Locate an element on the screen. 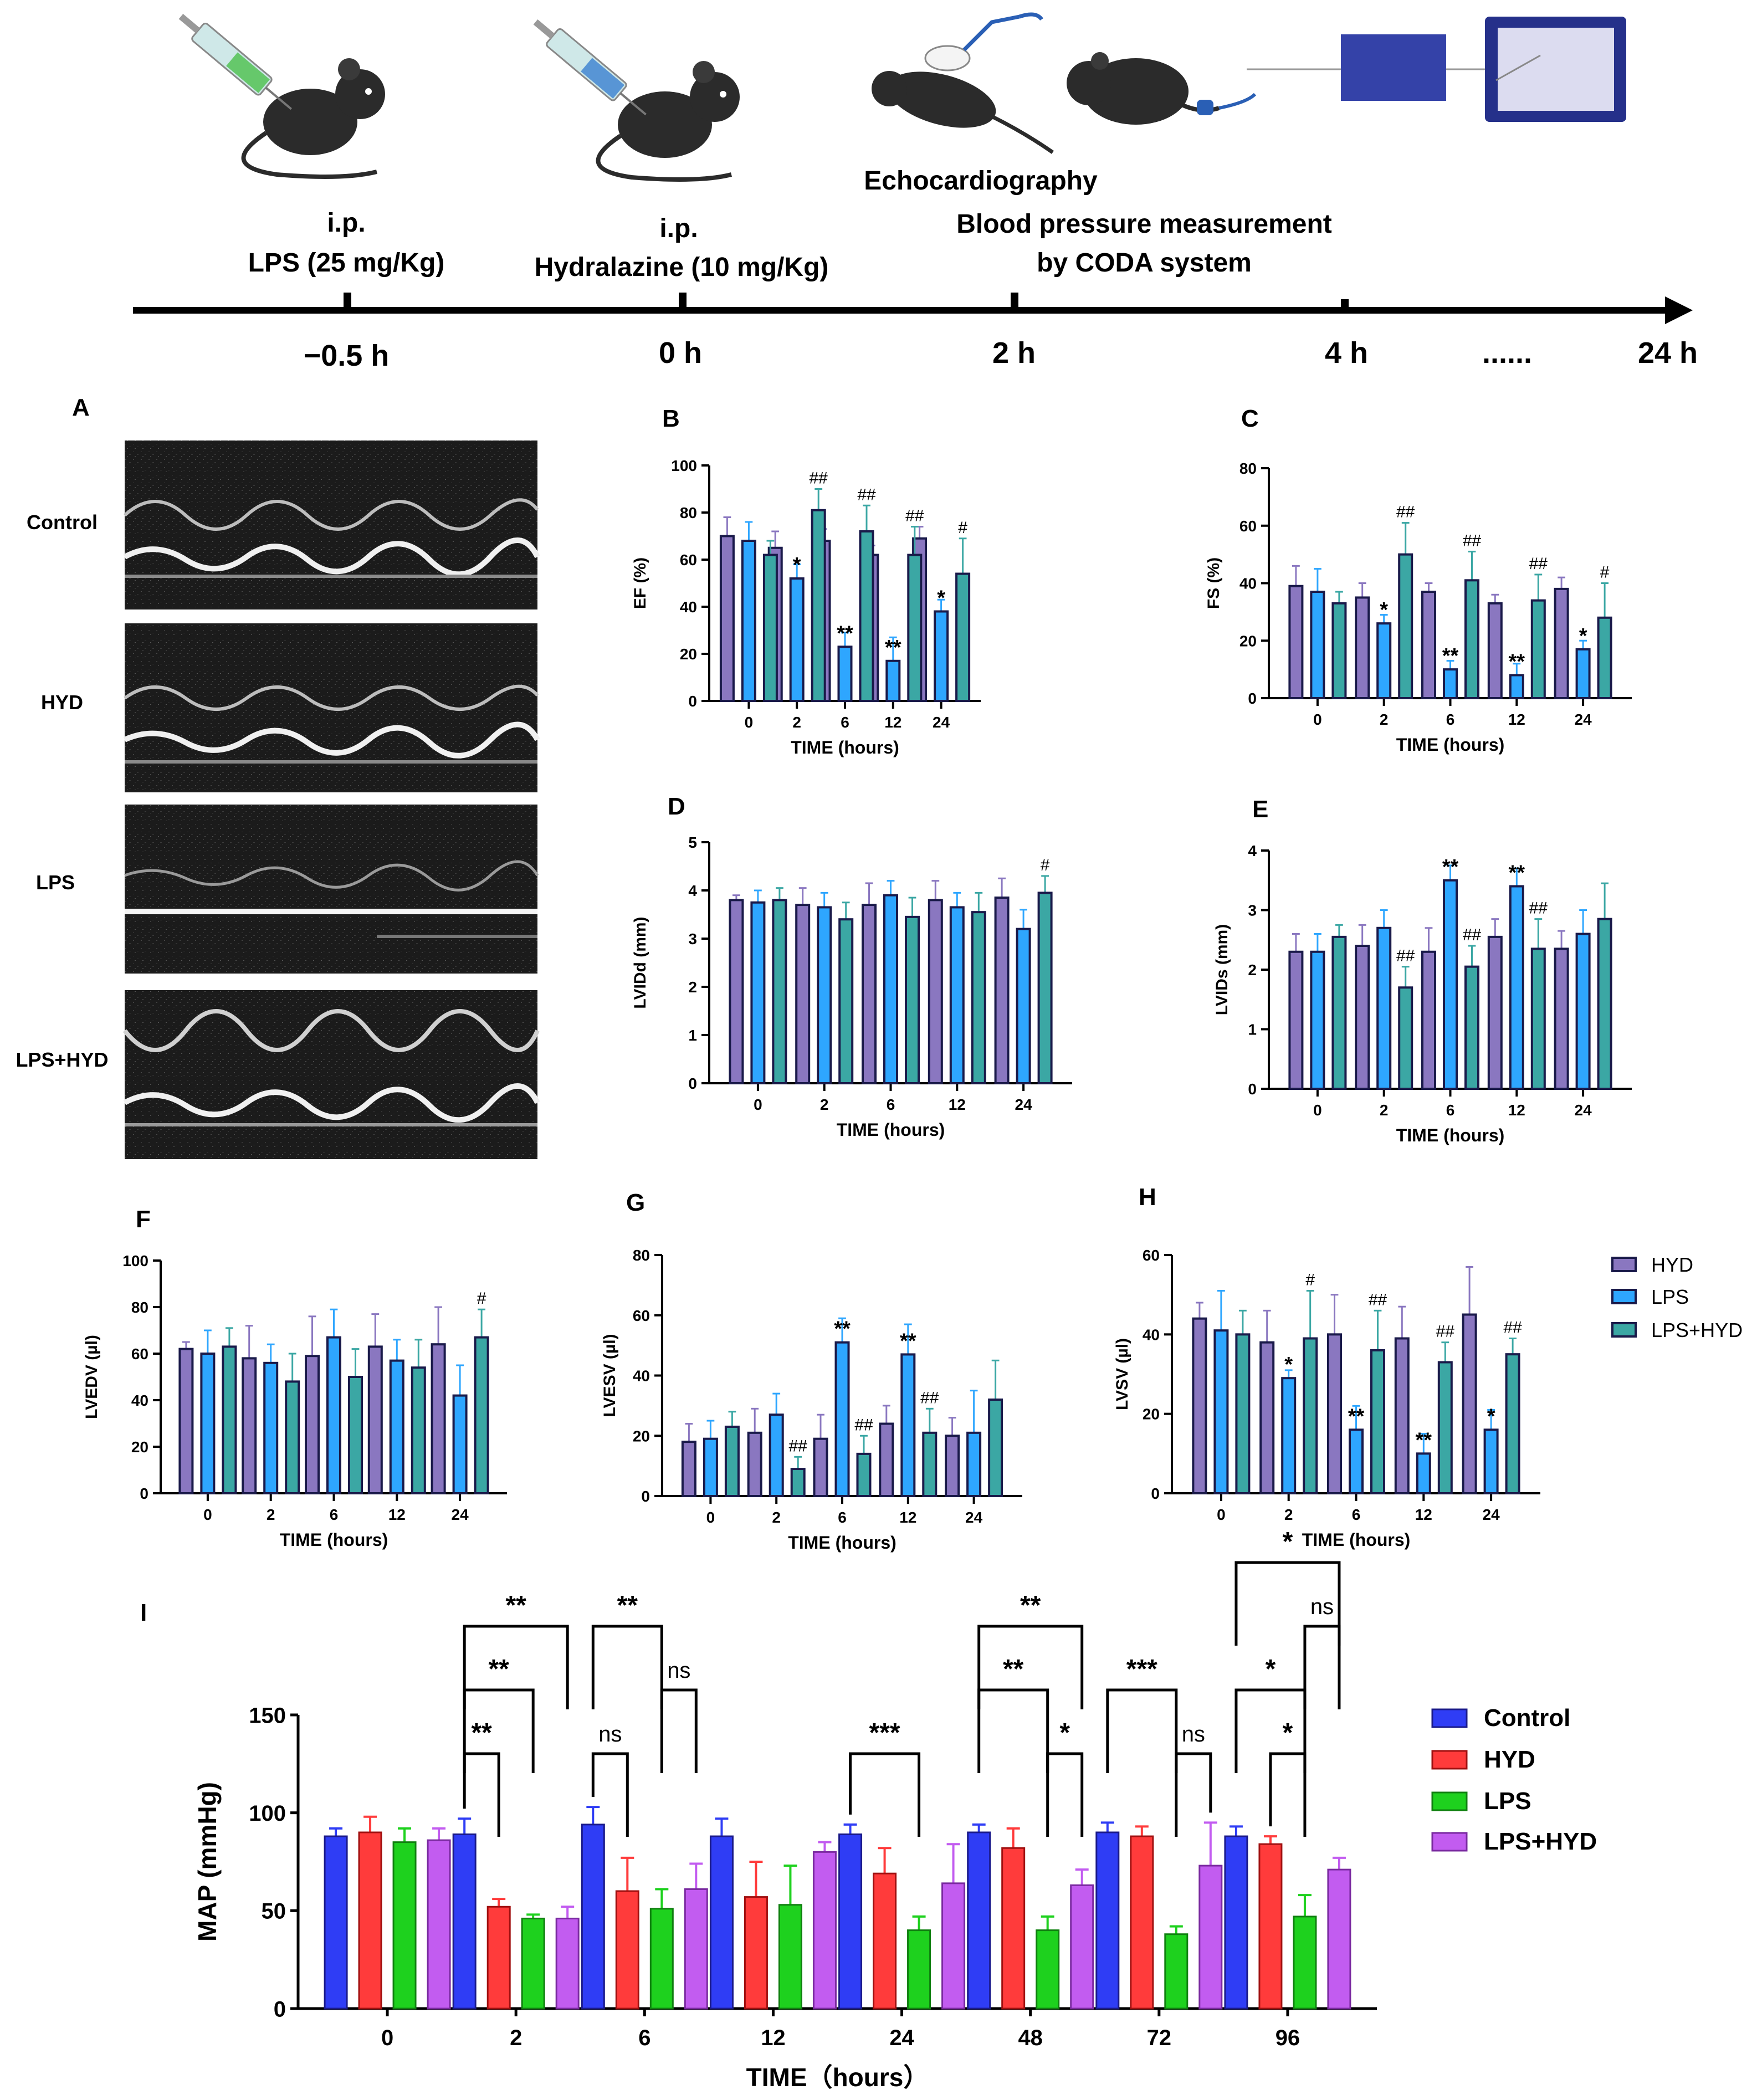  map-legend-label-hyd: HYD is located at coordinates (1509, 1759).